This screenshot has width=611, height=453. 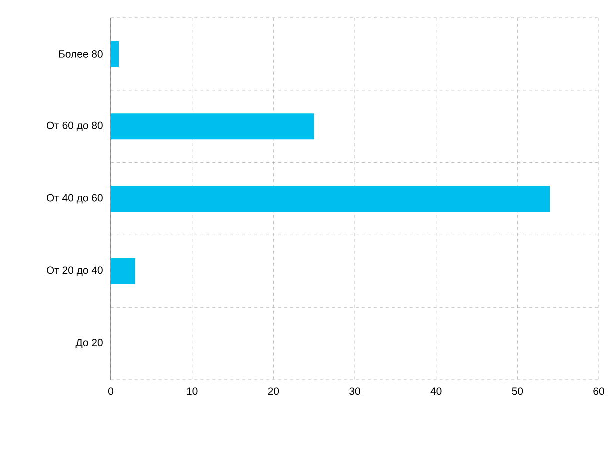 I want to click on y-tick-label: От 40 до 60, so click(x=74, y=199).